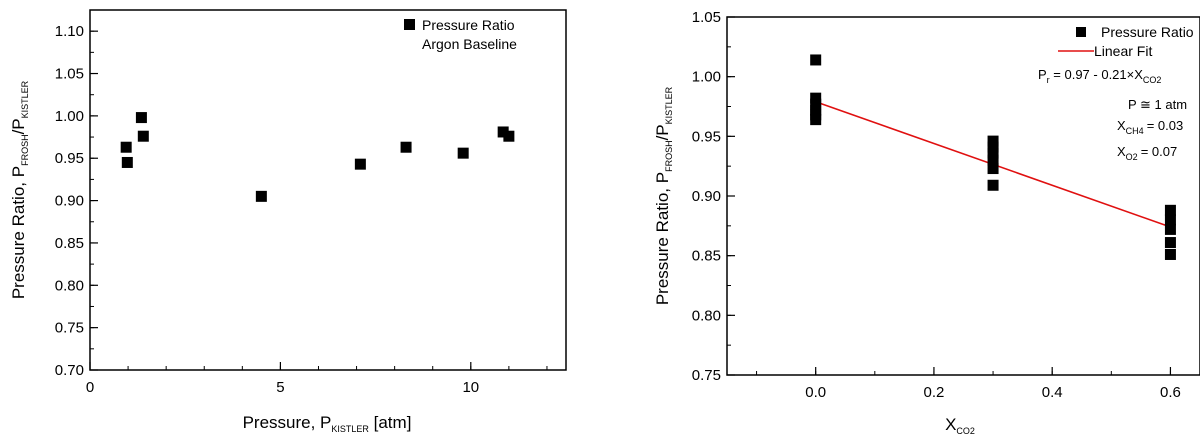  What do you see at coordinates (69, 31) in the screenshot?
I see `y-tick-label: 1.10` at bounding box center [69, 31].